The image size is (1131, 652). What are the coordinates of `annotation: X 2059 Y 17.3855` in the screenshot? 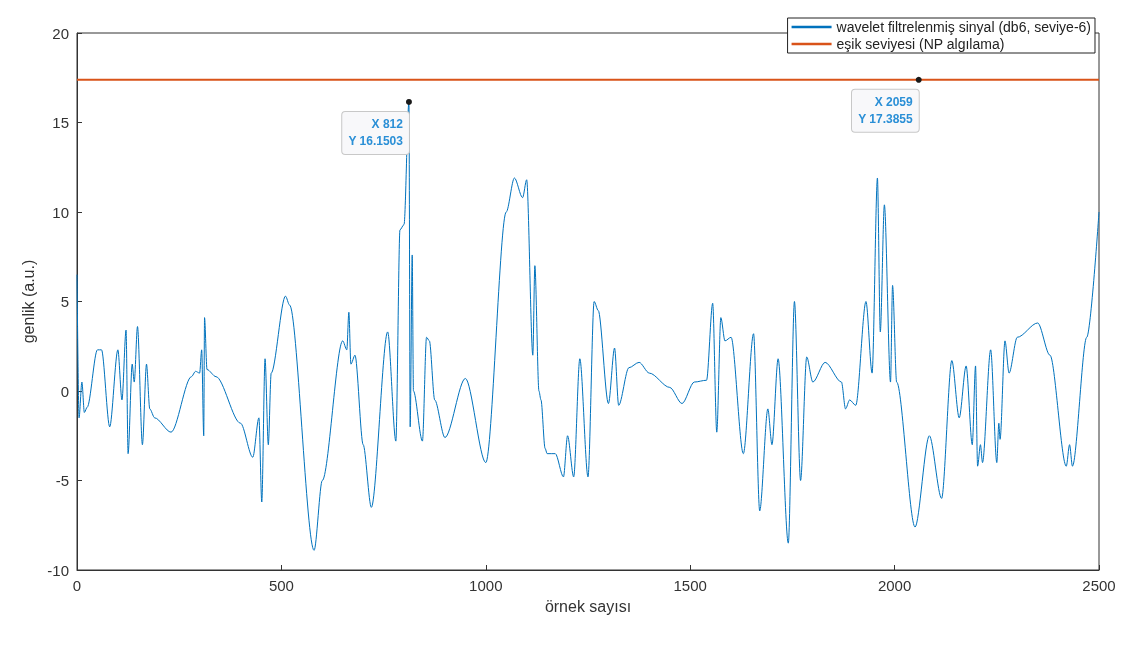 It's located at (886, 111).